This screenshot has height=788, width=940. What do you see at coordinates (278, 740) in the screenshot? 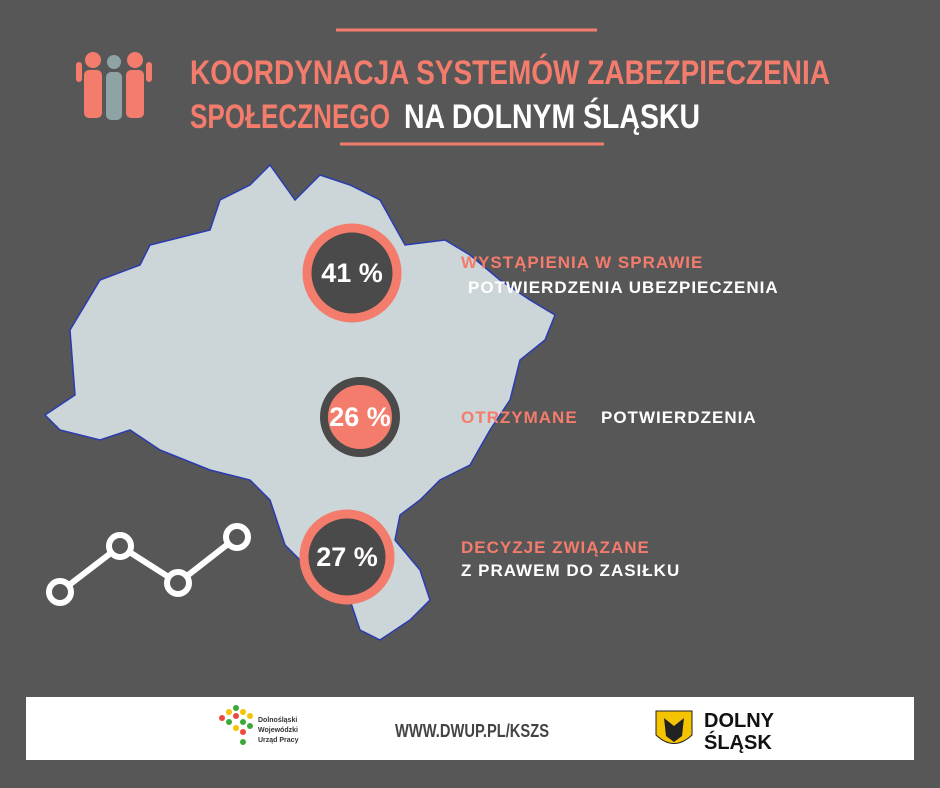
I see `org-name: Urząd Pracy` at bounding box center [278, 740].